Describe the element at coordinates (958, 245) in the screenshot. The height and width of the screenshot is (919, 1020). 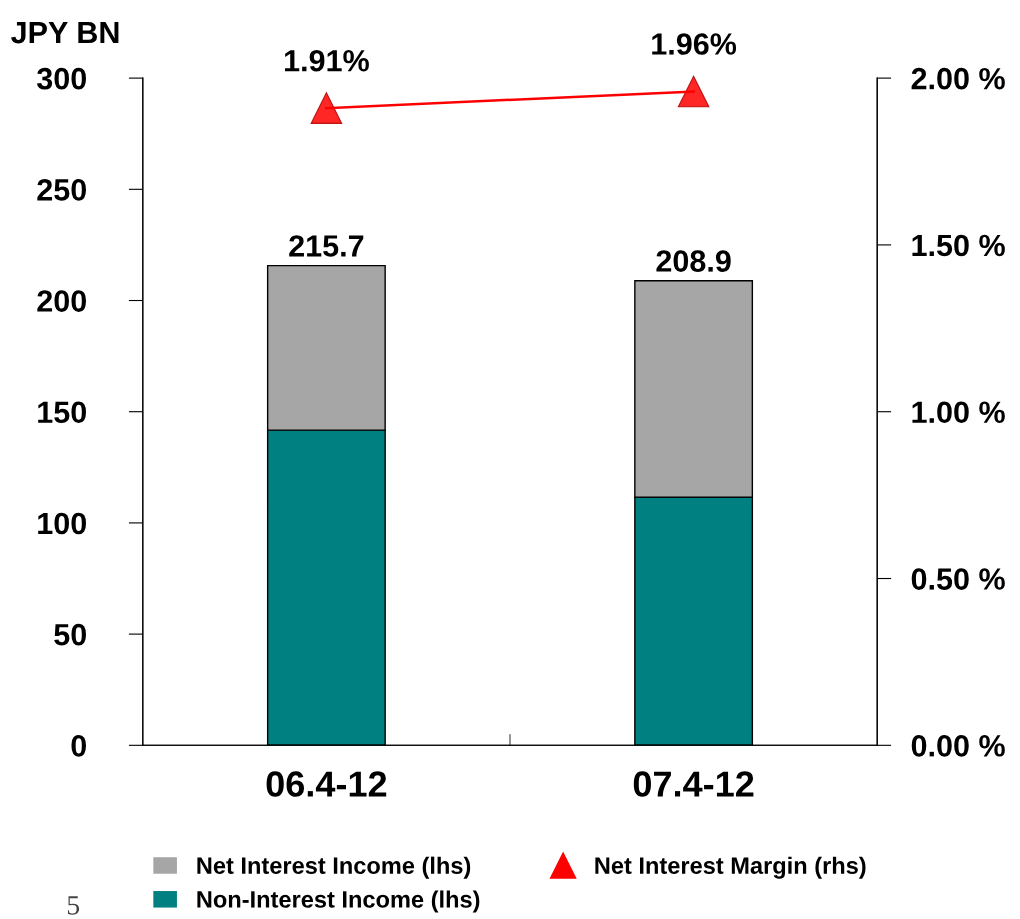
I see `y2-tick-label: 1.50 %` at that location.